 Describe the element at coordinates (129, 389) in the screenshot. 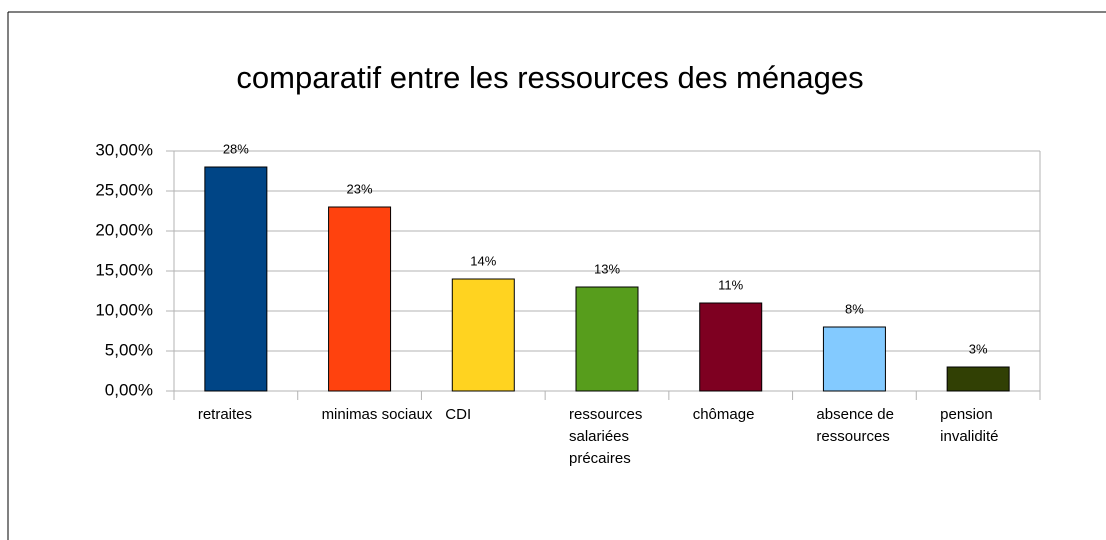

I see `y-tick-label: 0,00%` at that location.